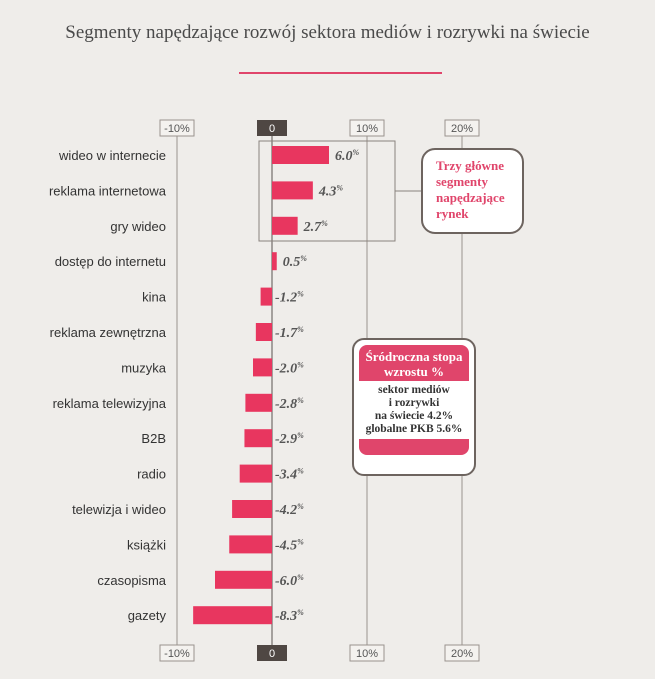 The height and width of the screenshot is (679, 655). What do you see at coordinates (289, 616) in the screenshot?
I see `value-label: -8.3%` at bounding box center [289, 616].